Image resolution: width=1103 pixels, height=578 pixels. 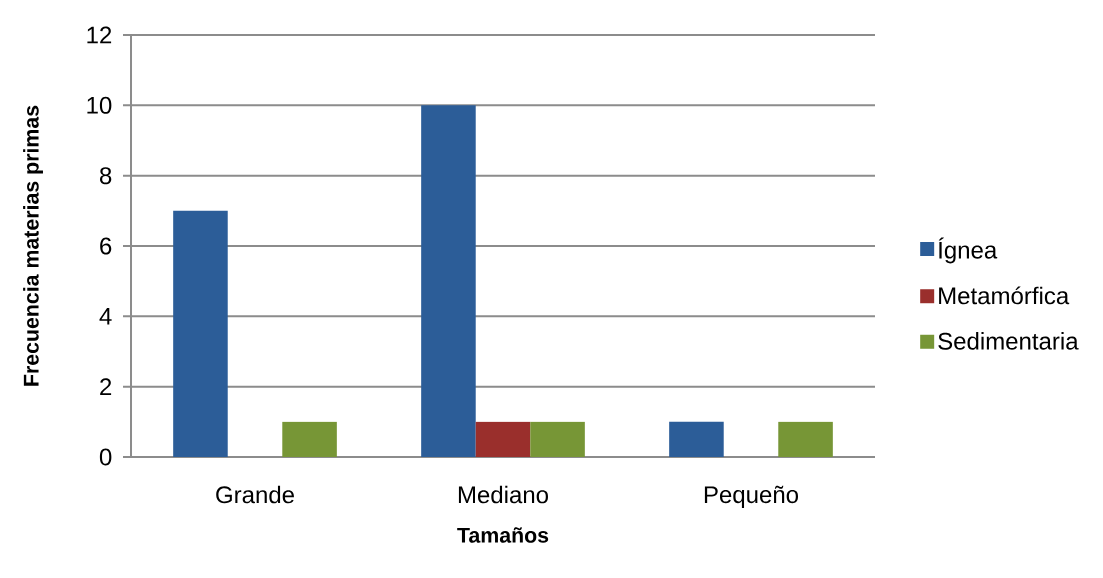 I want to click on legend-label: Metamórfica, so click(x=1004, y=295).